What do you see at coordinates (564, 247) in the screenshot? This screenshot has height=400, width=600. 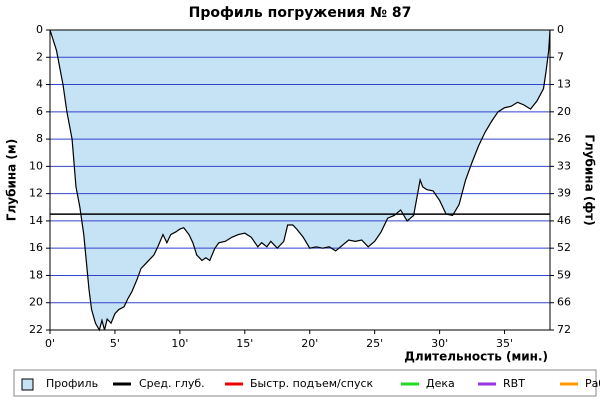 I see `y2-tick-label: 52` at bounding box center [564, 247].